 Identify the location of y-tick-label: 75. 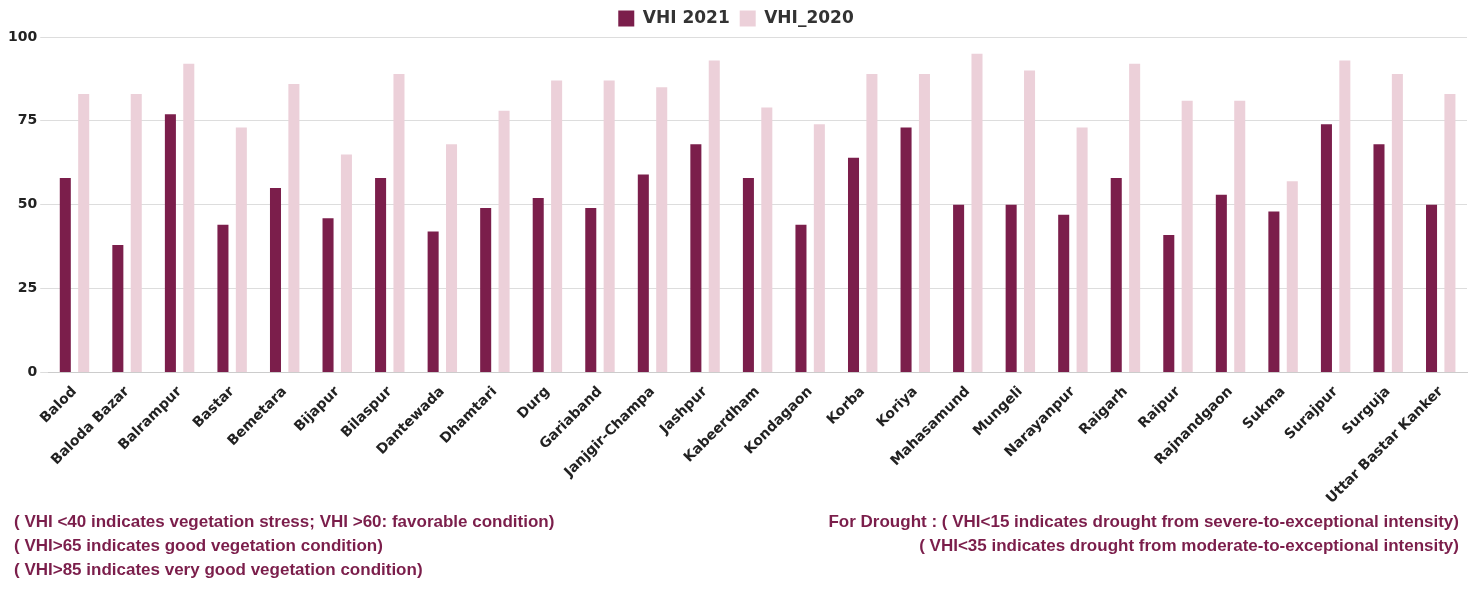
(27, 119).